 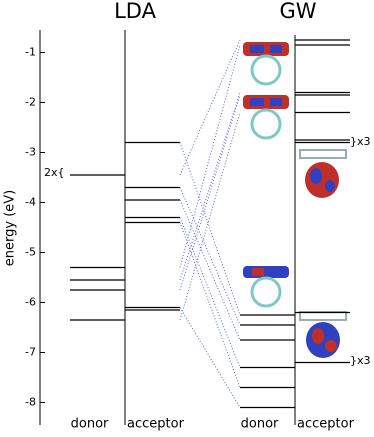 What do you see at coordinates (30, 352) in the screenshot?
I see `y-tick-label: -7` at bounding box center [30, 352].